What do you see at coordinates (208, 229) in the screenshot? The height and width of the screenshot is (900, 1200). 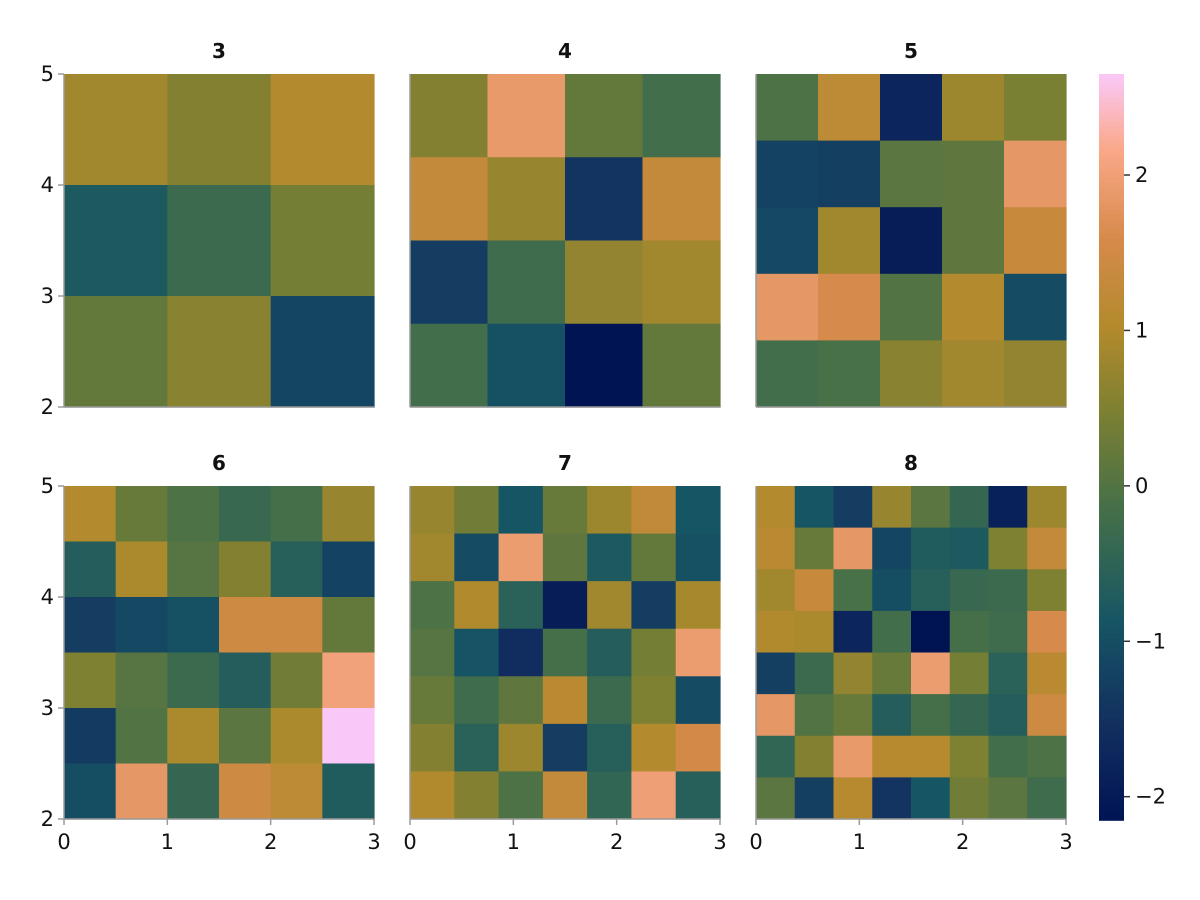 I see `heatmap-panel-3: 3 2 3 4 5` at bounding box center [208, 229].